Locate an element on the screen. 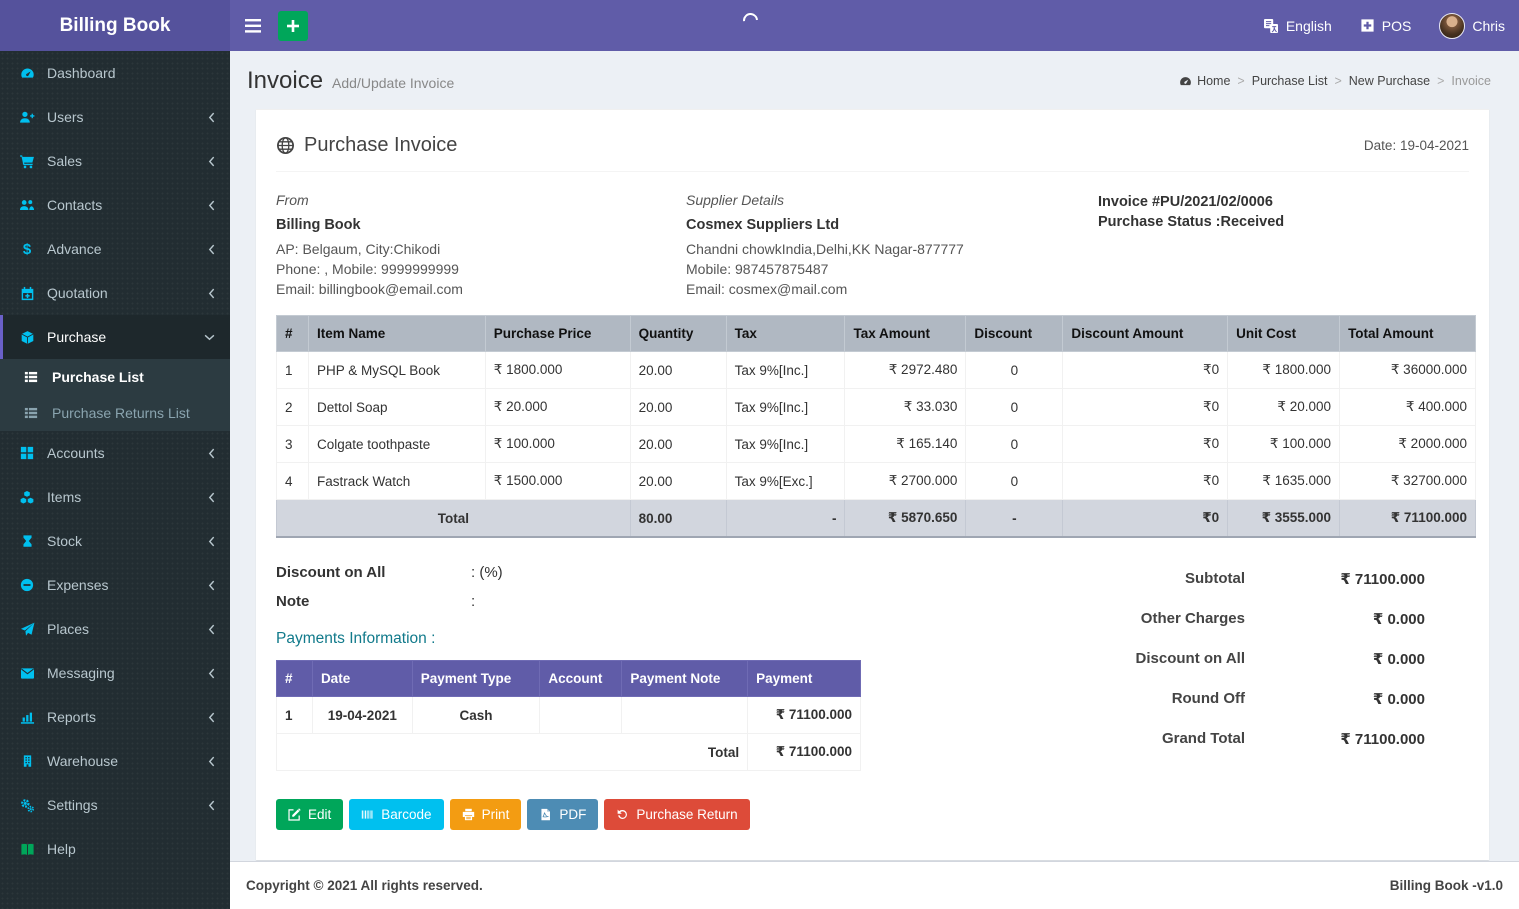 This screenshot has height=909, width=1519. total-tax: - is located at coordinates (785, 518).